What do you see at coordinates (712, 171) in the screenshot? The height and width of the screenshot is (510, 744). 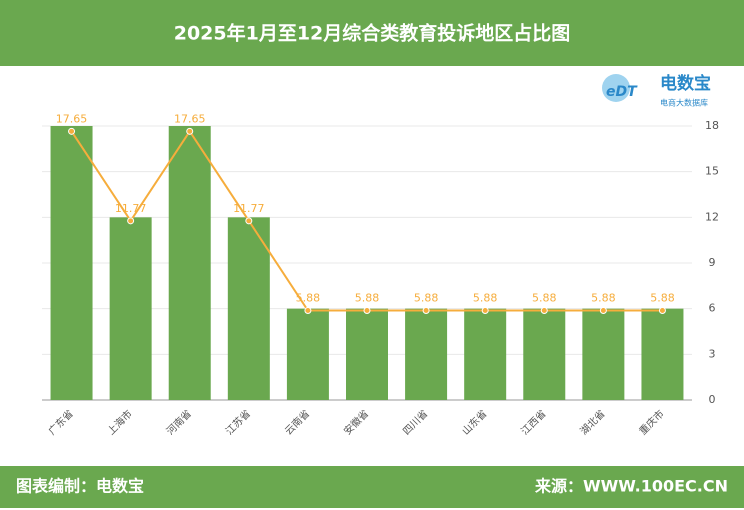 I see `y-tick-label: 15` at bounding box center [712, 171].